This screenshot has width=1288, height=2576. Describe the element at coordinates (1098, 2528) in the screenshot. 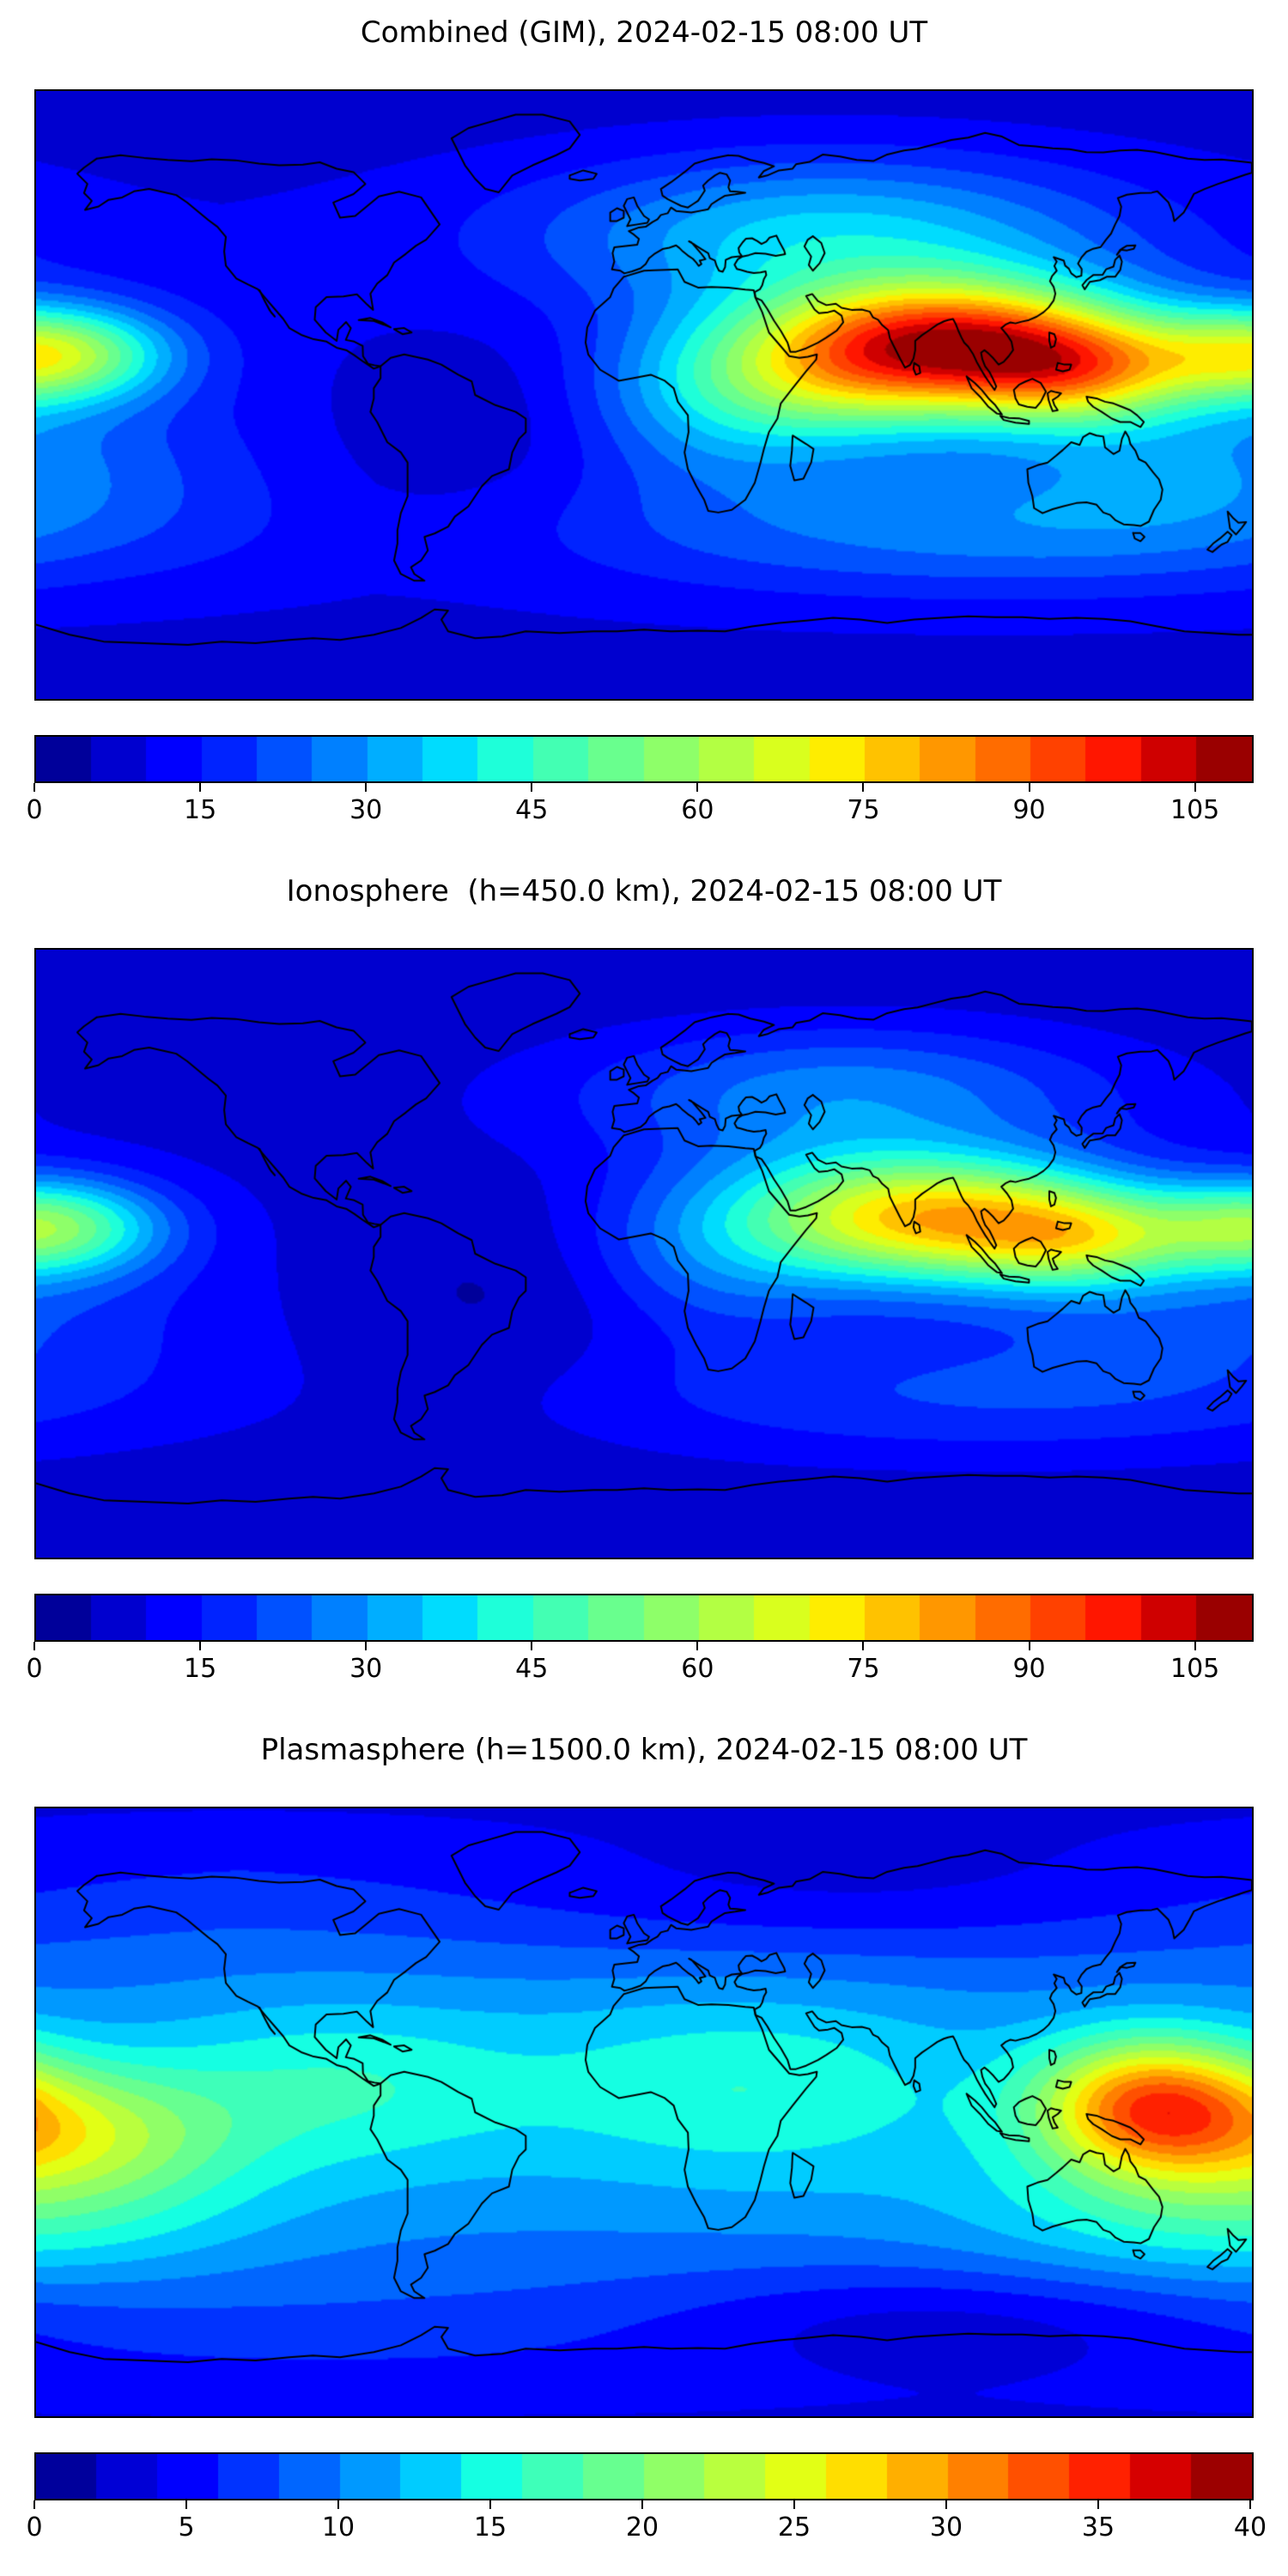

I see `colorbar-tick-label: 35` at that location.